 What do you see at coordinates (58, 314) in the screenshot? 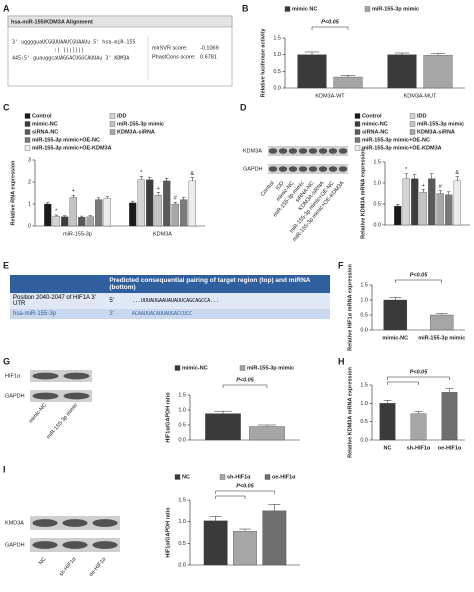
I see `cell: hsa-miR-155-3p` at bounding box center [58, 314].